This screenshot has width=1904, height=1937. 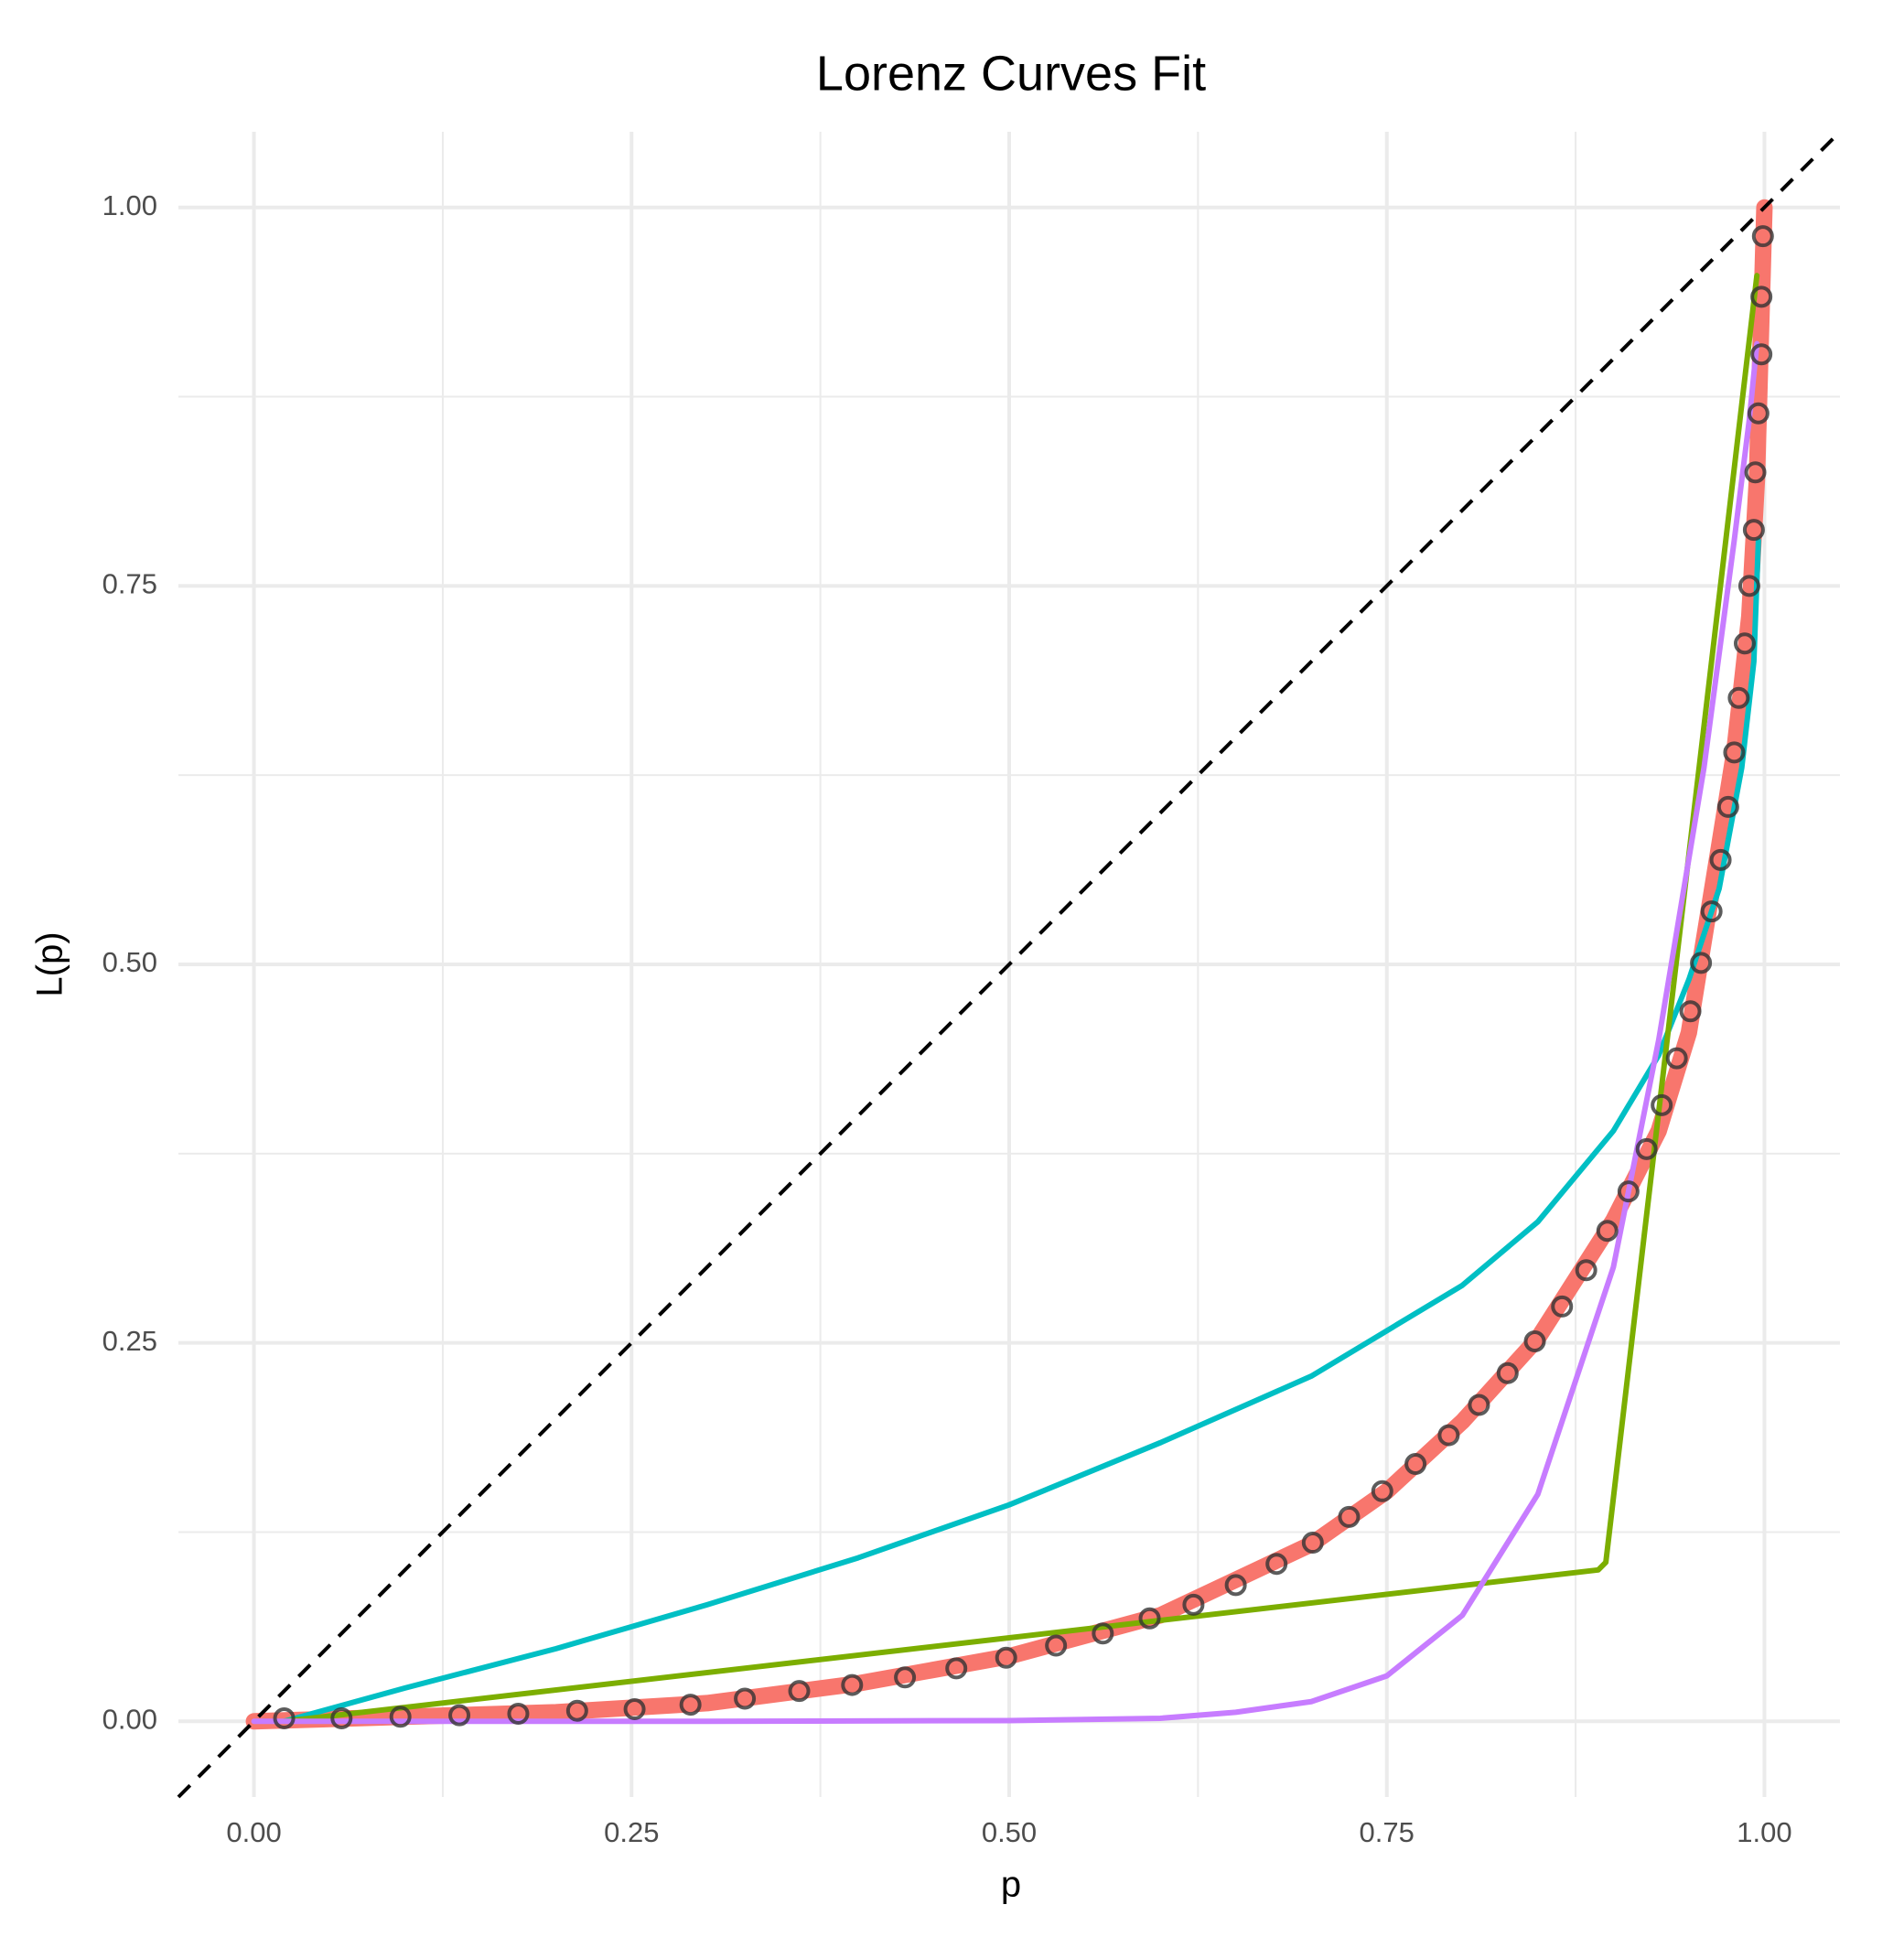 What do you see at coordinates (129, 205) in the screenshot?
I see `y-tick-label: 1.00` at bounding box center [129, 205].